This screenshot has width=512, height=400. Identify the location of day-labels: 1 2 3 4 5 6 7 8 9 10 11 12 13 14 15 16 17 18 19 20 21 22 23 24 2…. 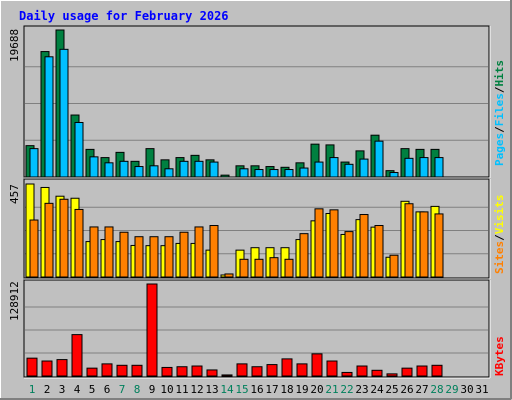
(259, 389).